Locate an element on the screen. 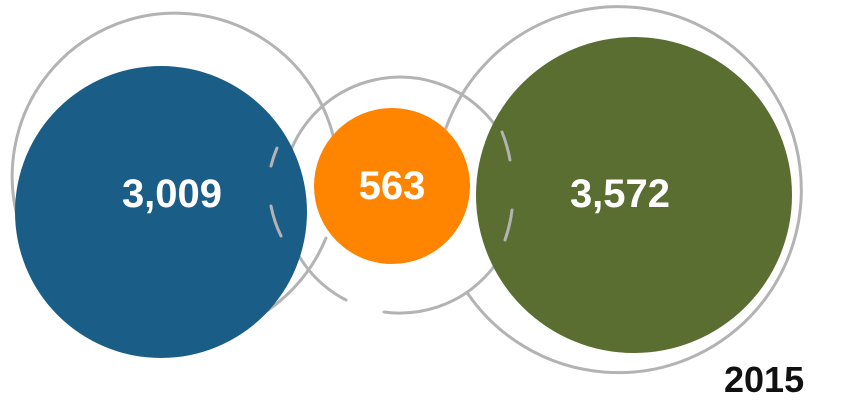  left-inner-arc is located at coordinates (274, 157).